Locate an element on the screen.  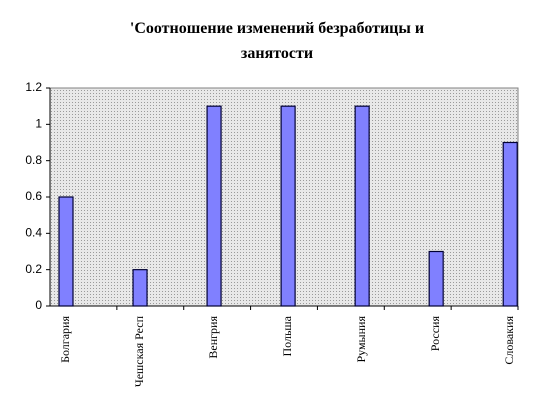
x-tick-label: Словакия is located at coordinates (509, 340).